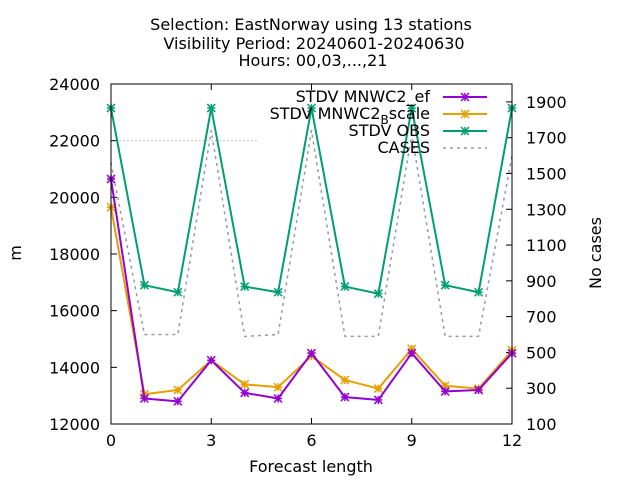 The image size is (640, 480). I want to click on y2-tick-label: 1300, so click(546, 209).